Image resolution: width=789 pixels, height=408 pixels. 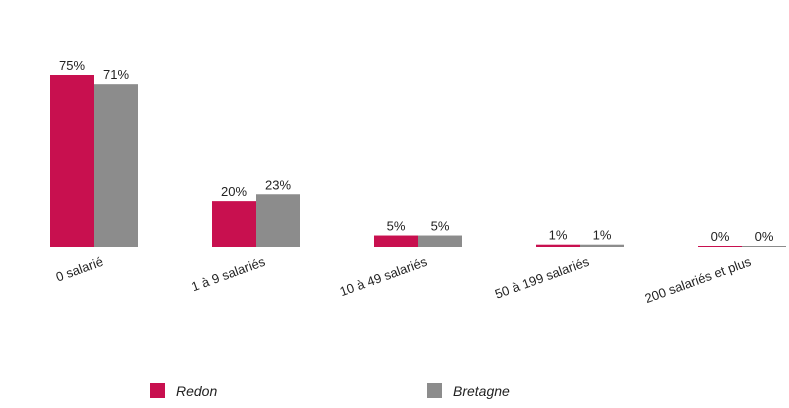 I want to click on value-label: 23%, so click(x=278, y=184).